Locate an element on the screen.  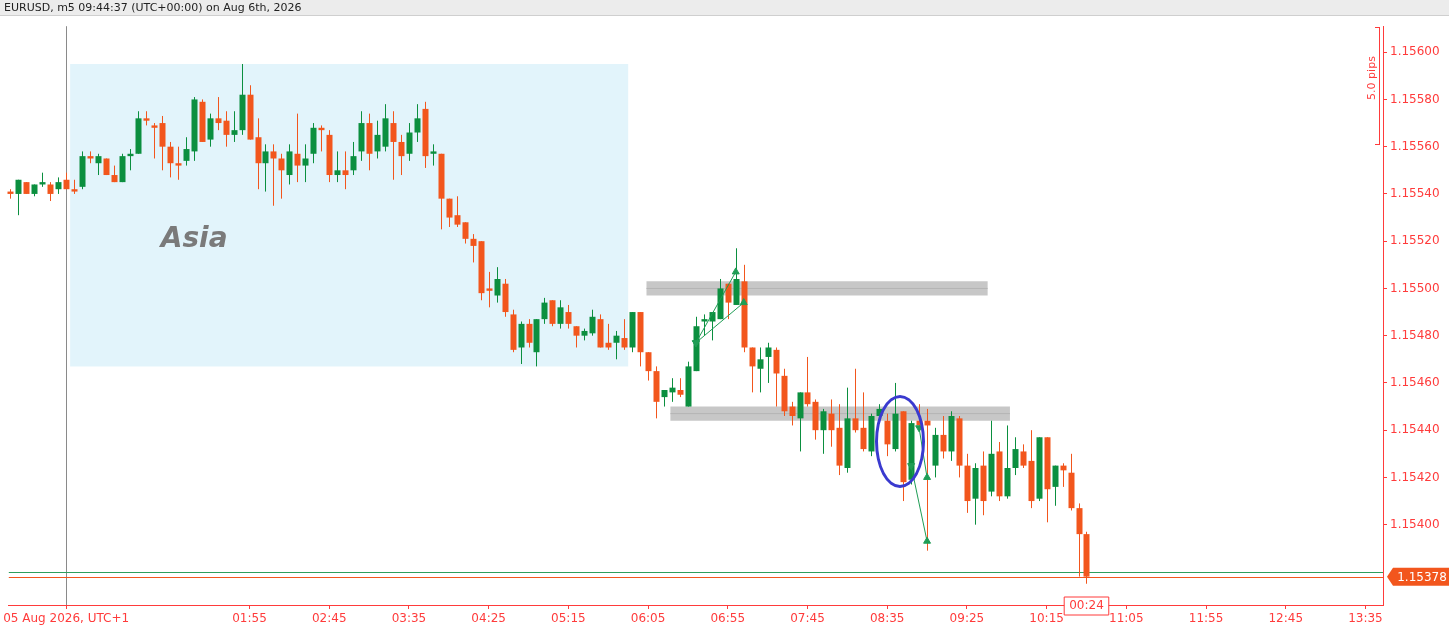
x-tick-label: 06:55 is located at coordinates (728, 618).